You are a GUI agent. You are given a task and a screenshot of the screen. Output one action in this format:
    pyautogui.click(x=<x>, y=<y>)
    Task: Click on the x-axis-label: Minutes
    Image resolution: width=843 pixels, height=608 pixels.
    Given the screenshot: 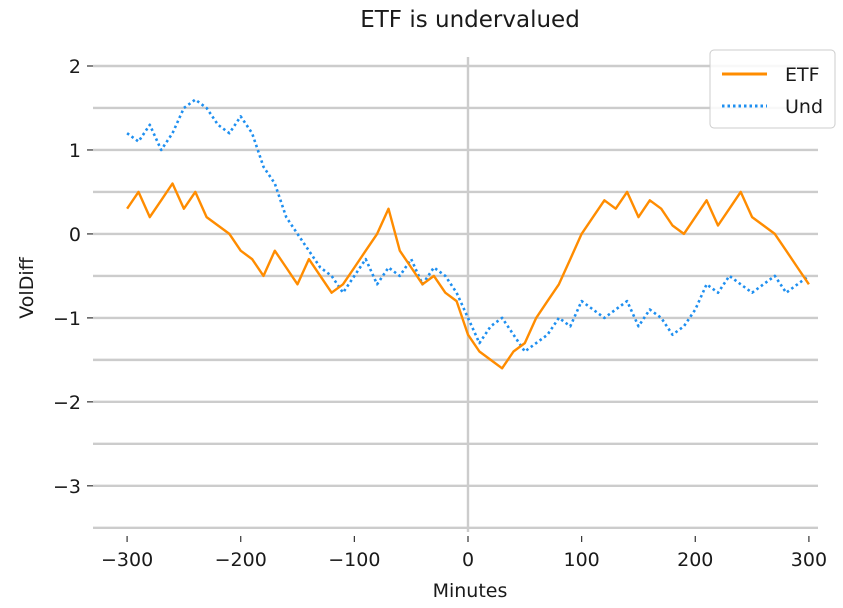 What is the action you would take?
    pyautogui.click(x=470, y=591)
    